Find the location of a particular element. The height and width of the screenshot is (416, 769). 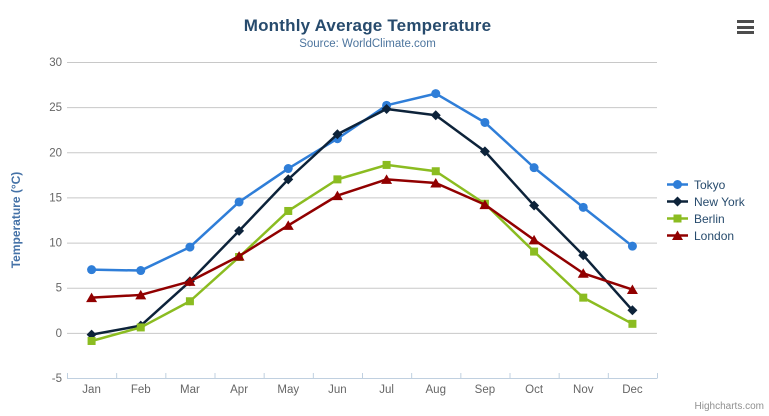

legend-label: Tokyo is located at coordinates (710, 184).